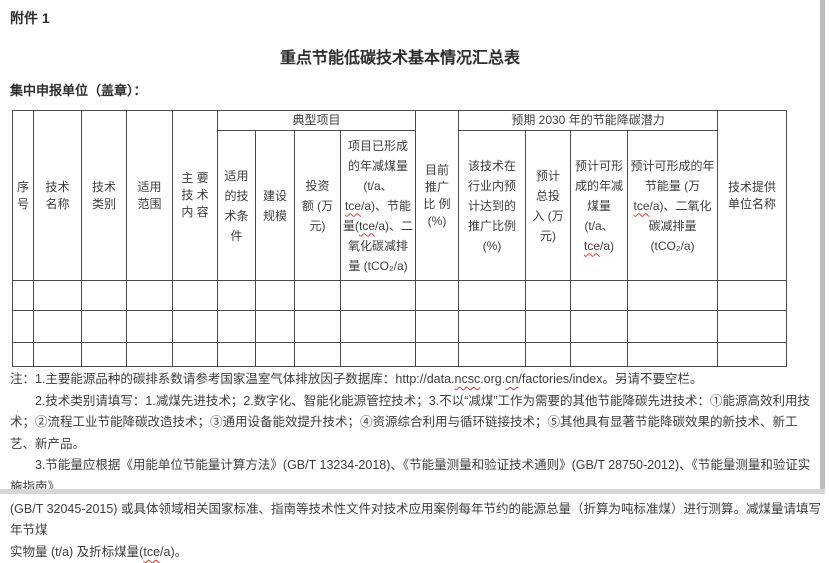 The image size is (829, 563). I want to click on col-header-scope: 适用 范围, so click(149, 195).